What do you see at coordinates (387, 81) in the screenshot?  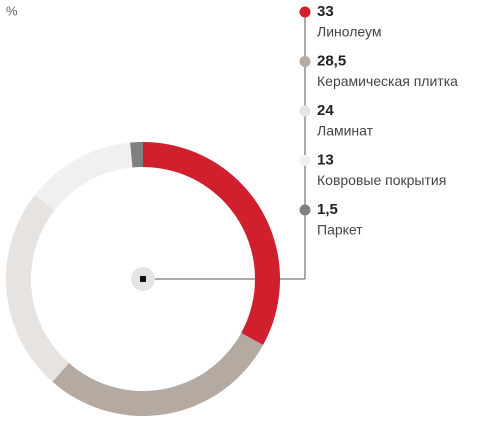 I see `legend-label: Керамическая плитка` at bounding box center [387, 81].